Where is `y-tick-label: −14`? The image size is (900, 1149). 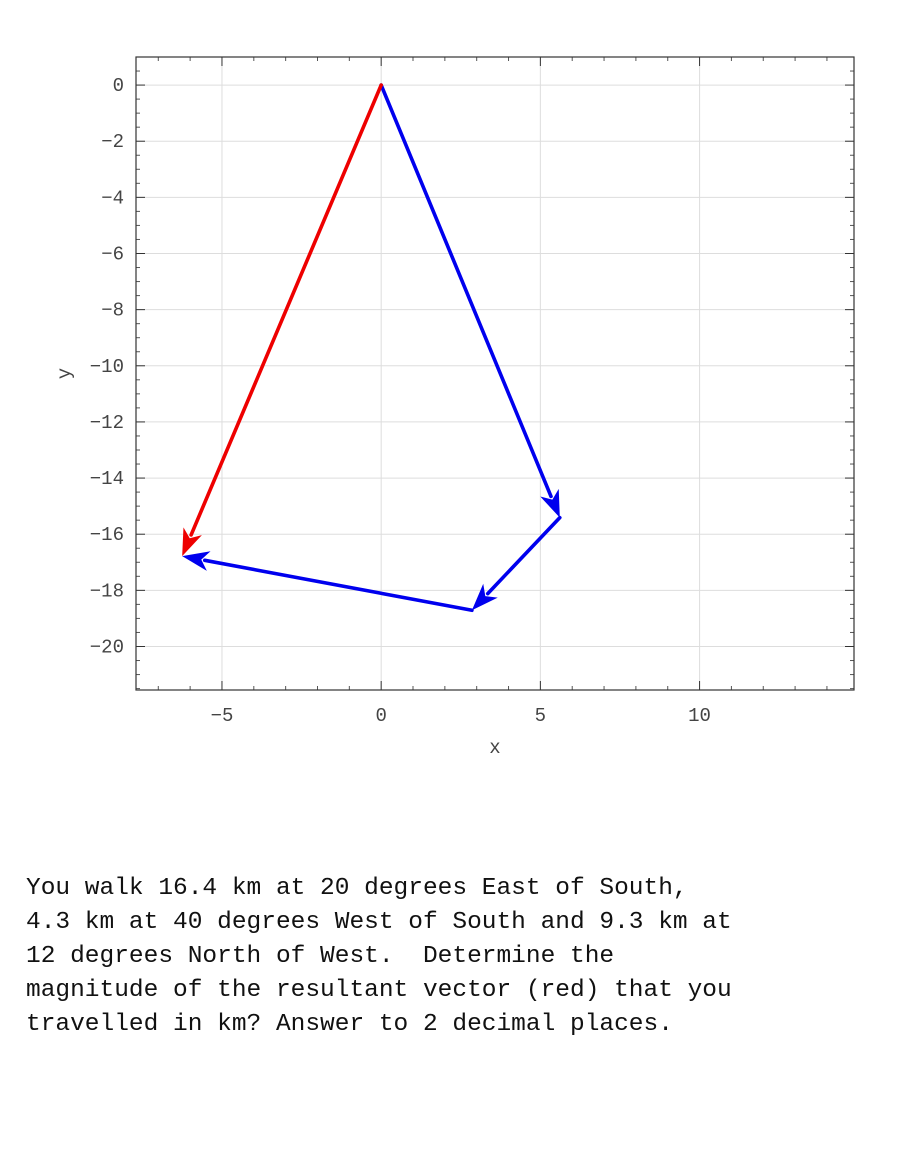 y-tick-label: −14 is located at coordinates (107, 479).